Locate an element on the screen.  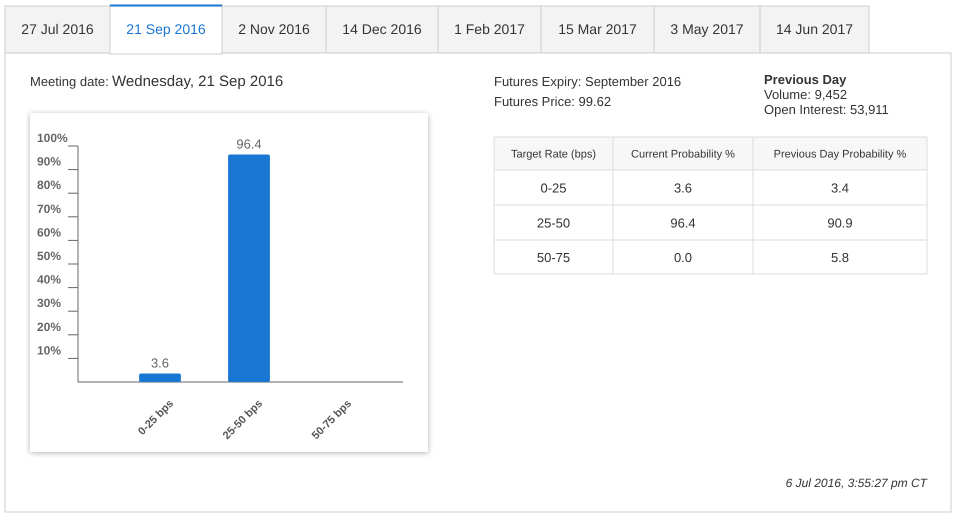
text: 14 Jun 2017 is located at coordinates (815, 29).